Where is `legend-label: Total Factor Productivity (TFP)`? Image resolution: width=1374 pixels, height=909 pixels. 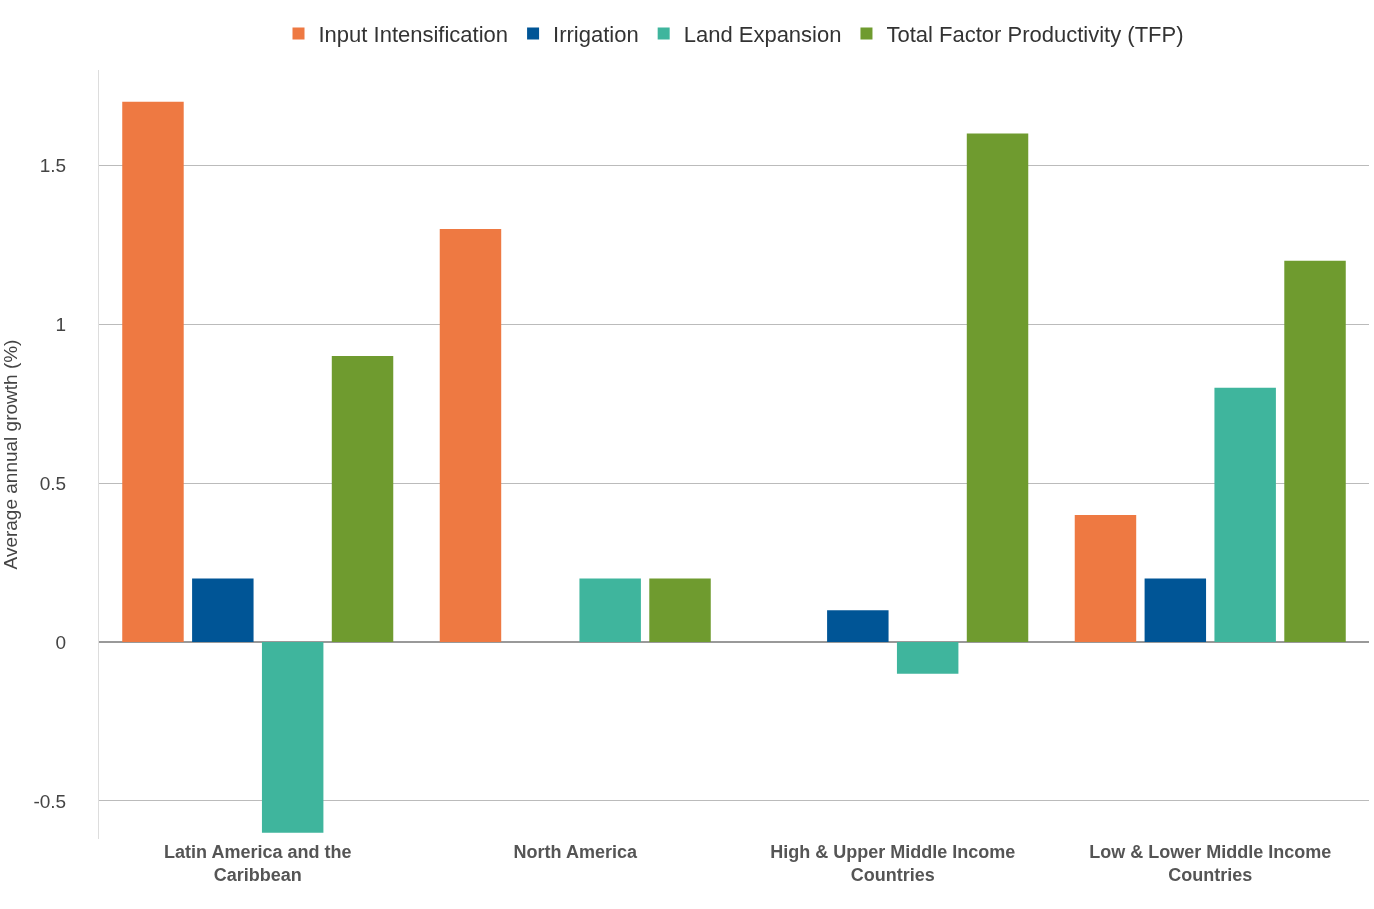 legend-label: Total Factor Productivity (TFP) is located at coordinates (1035, 34).